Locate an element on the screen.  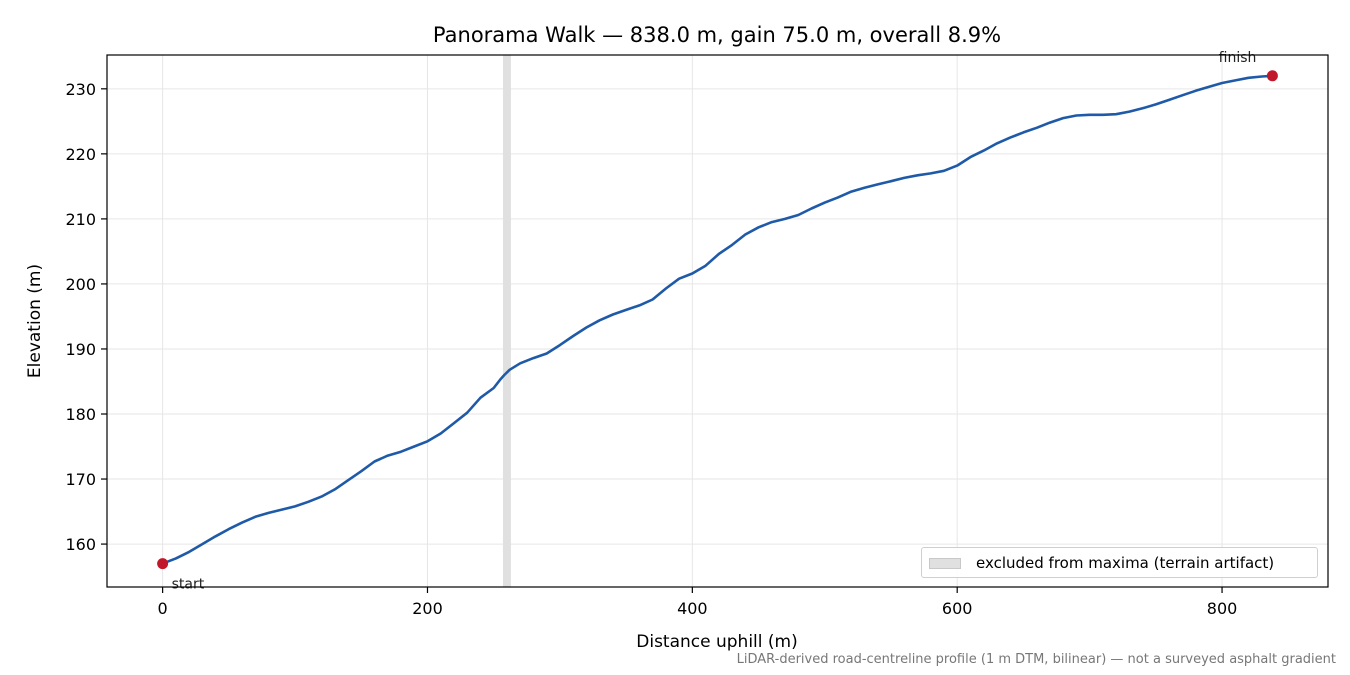
y-tick-label: 160 is located at coordinates (80, 544).